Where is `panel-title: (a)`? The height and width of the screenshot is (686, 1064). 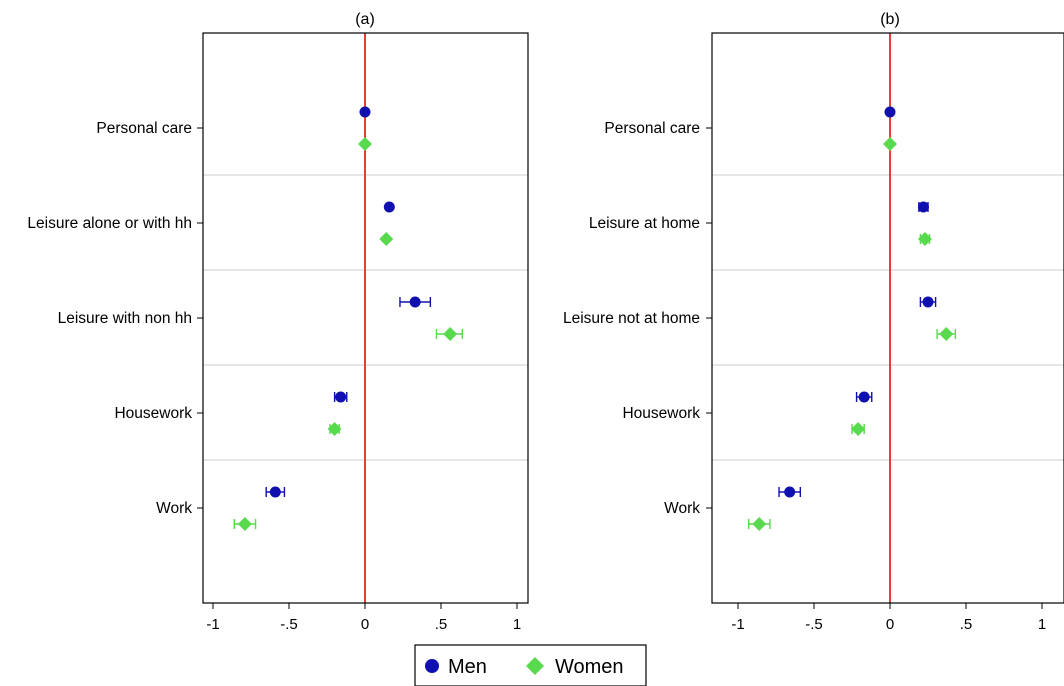
panel-title: (a) is located at coordinates (365, 19).